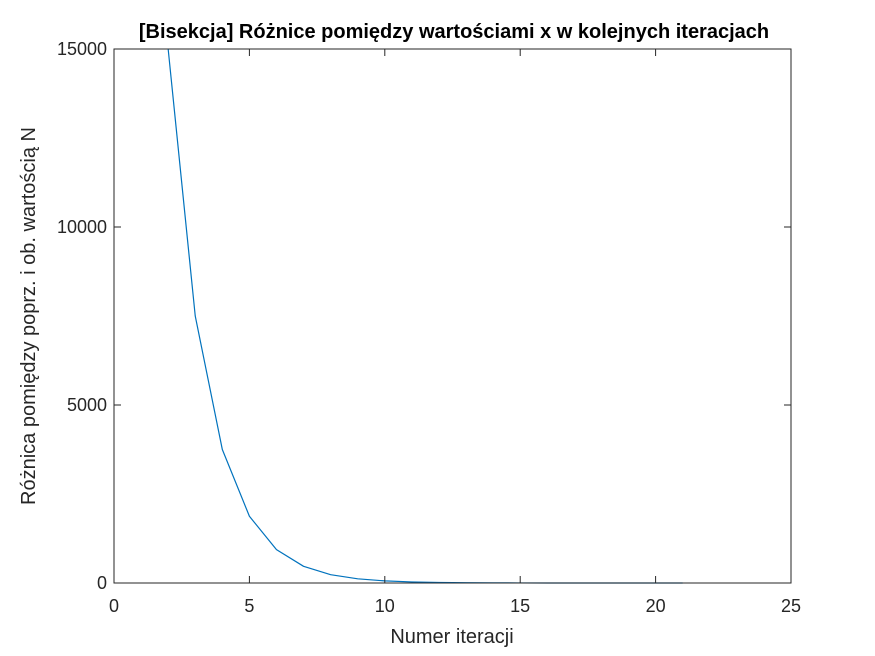  Describe the element at coordinates (114, 606) in the screenshot. I see `x-tick-label: 0` at that location.